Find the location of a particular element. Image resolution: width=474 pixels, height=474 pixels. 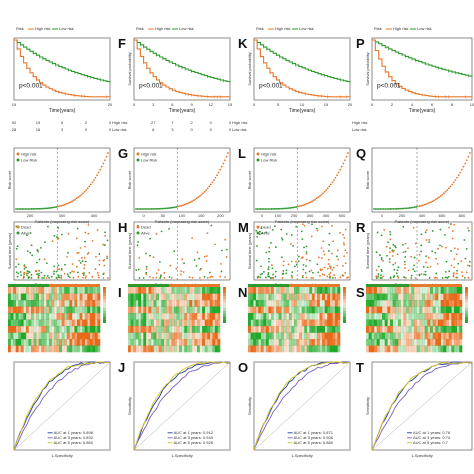

dot-legend-alive: Alive is located at coordinates (25, 233).